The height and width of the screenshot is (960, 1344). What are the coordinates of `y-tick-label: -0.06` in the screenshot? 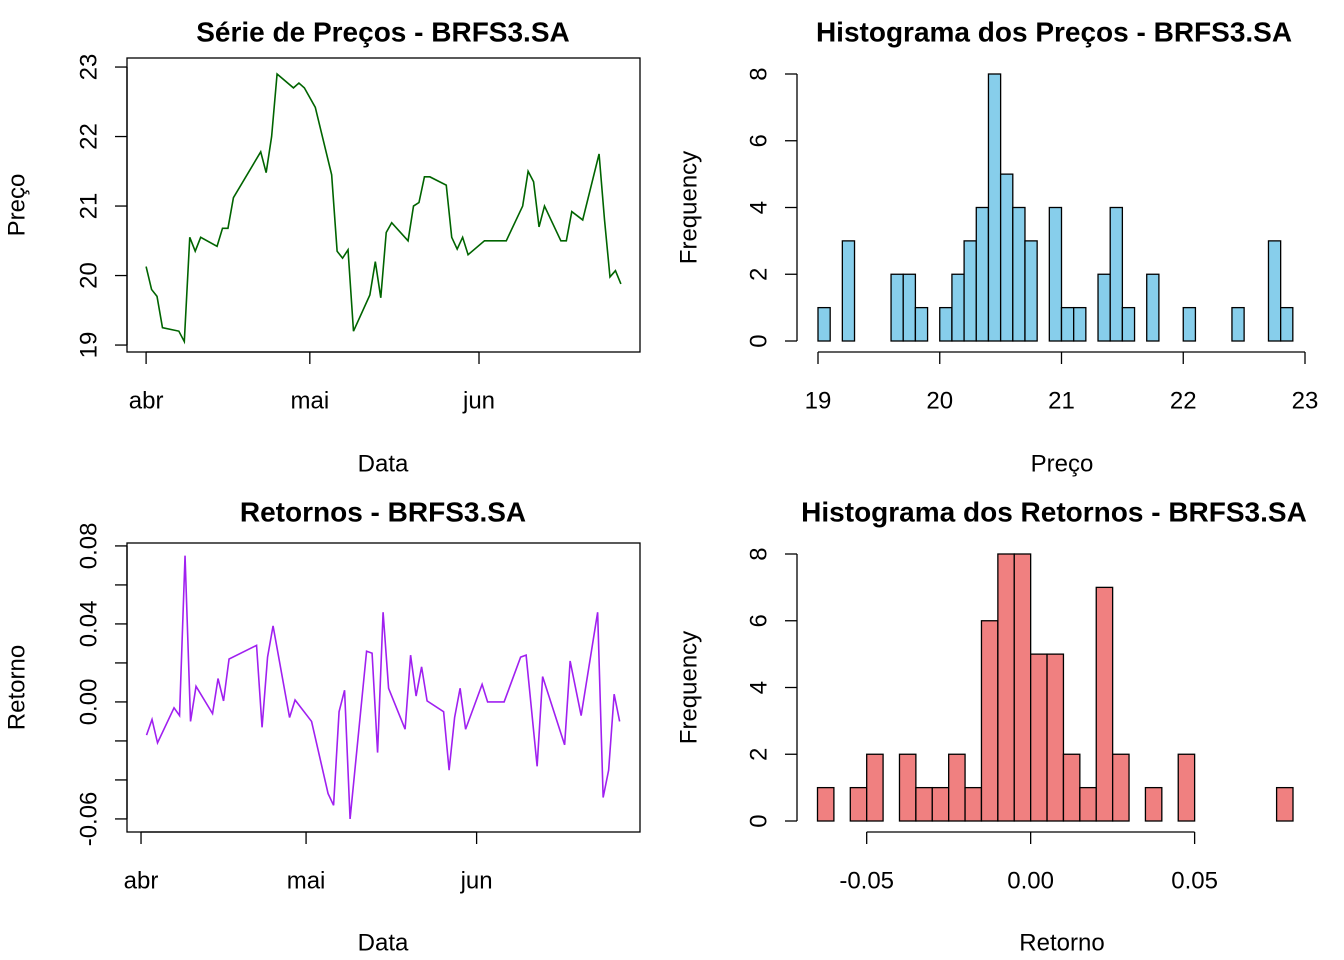 It's located at (88, 819).